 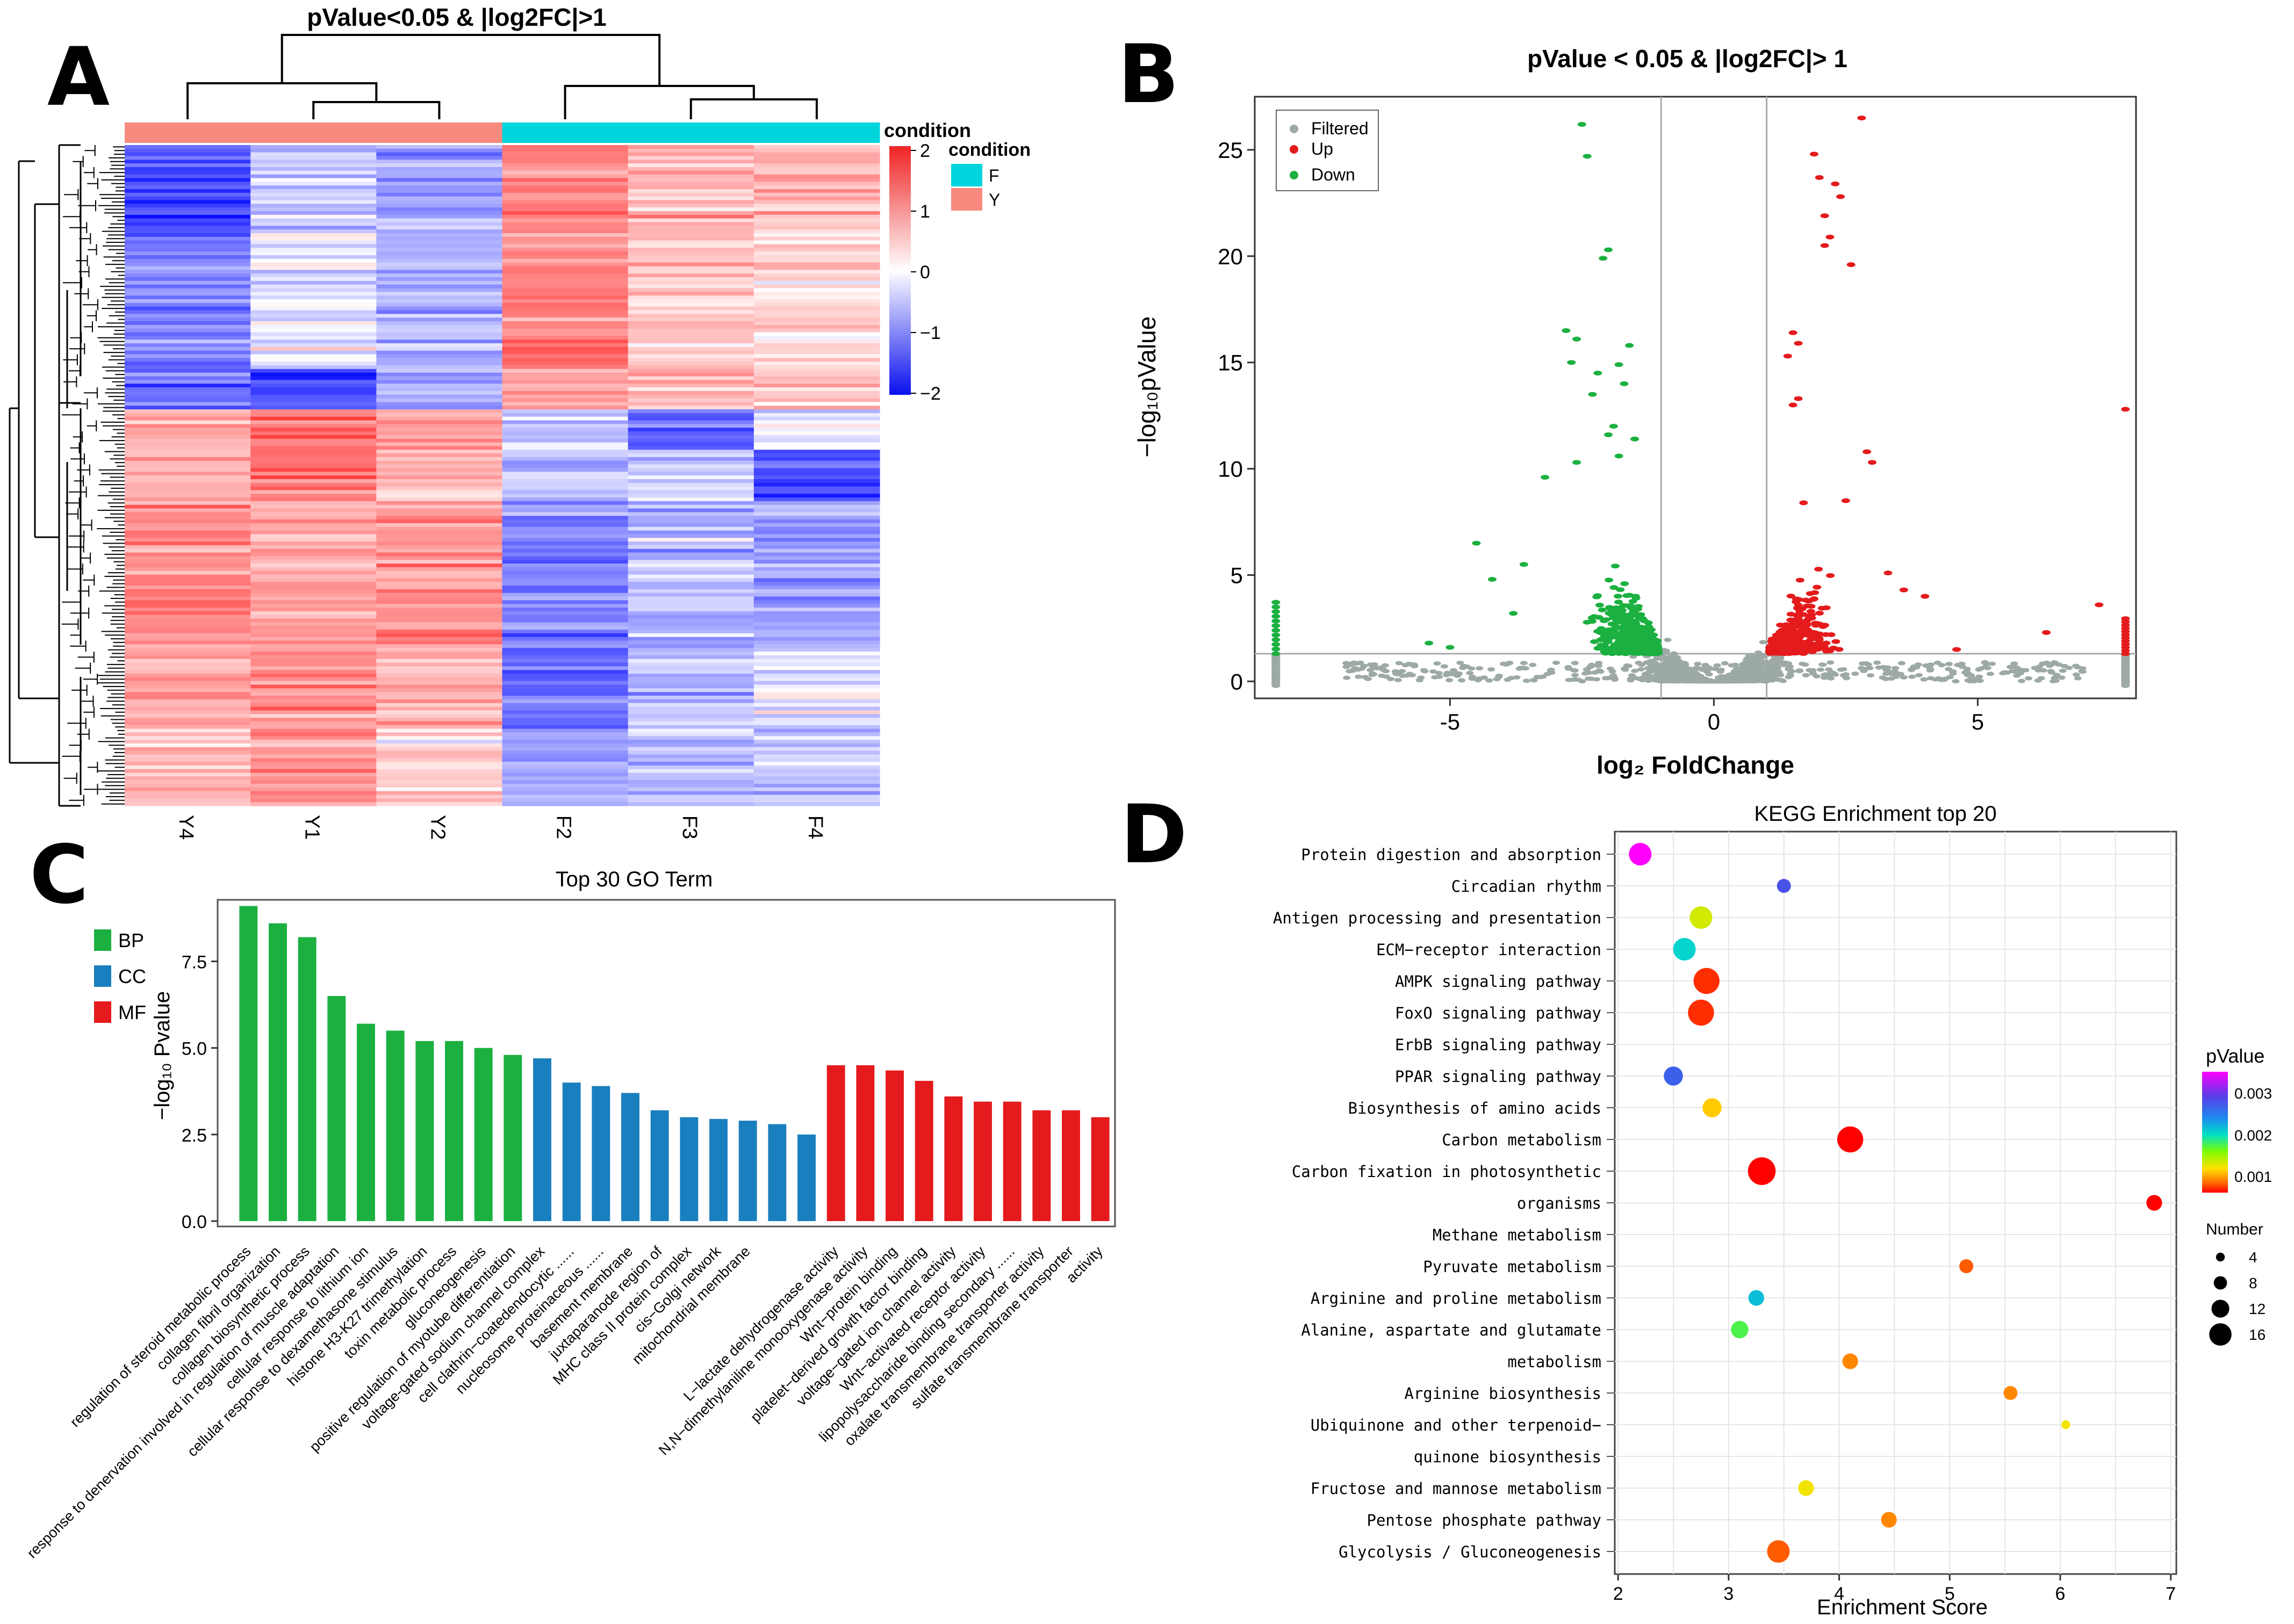 What do you see at coordinates (1526, 887) in the screenshot?
I see `kegg-row-label: Circadian rhythm` at bounding box center [1526, 887].